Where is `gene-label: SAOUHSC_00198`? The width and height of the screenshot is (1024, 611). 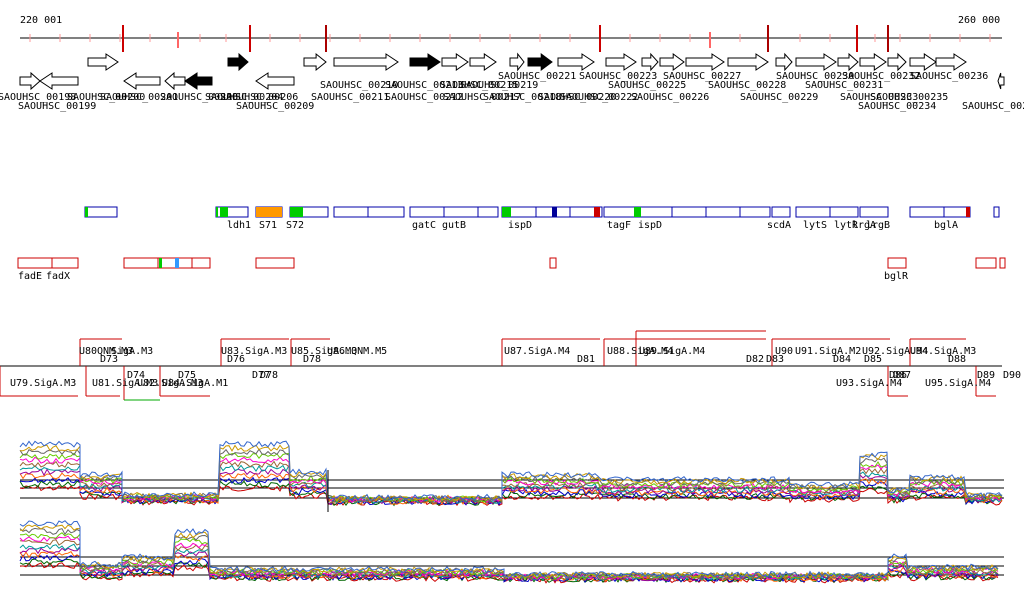 gene-label: SAOUHSC_00198 is located at coordinates (38, 97).